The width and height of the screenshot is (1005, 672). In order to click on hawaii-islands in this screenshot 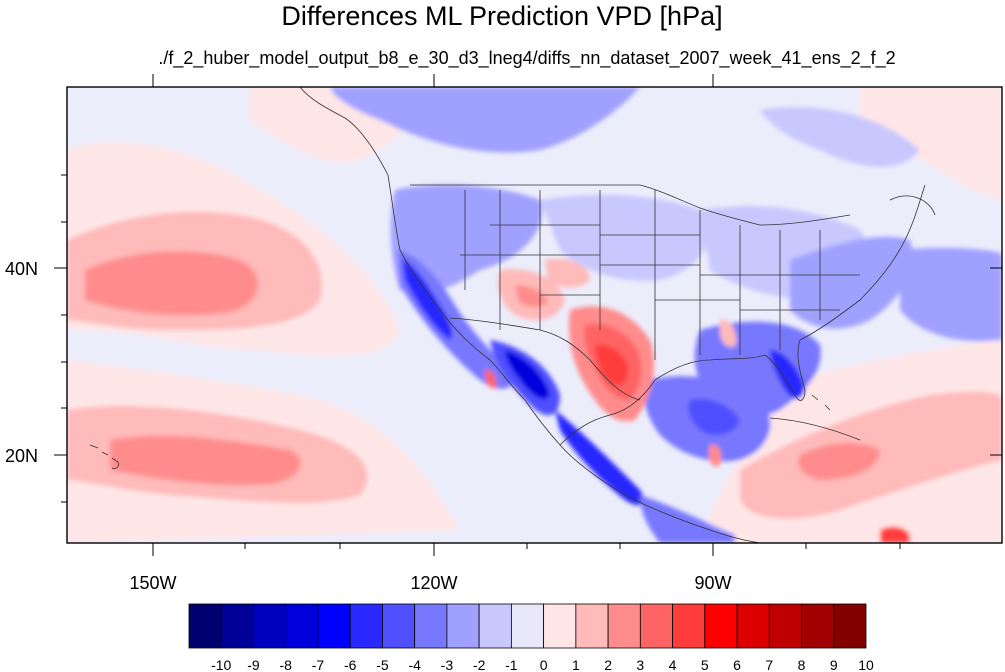, I will do `click(104, 456)`.